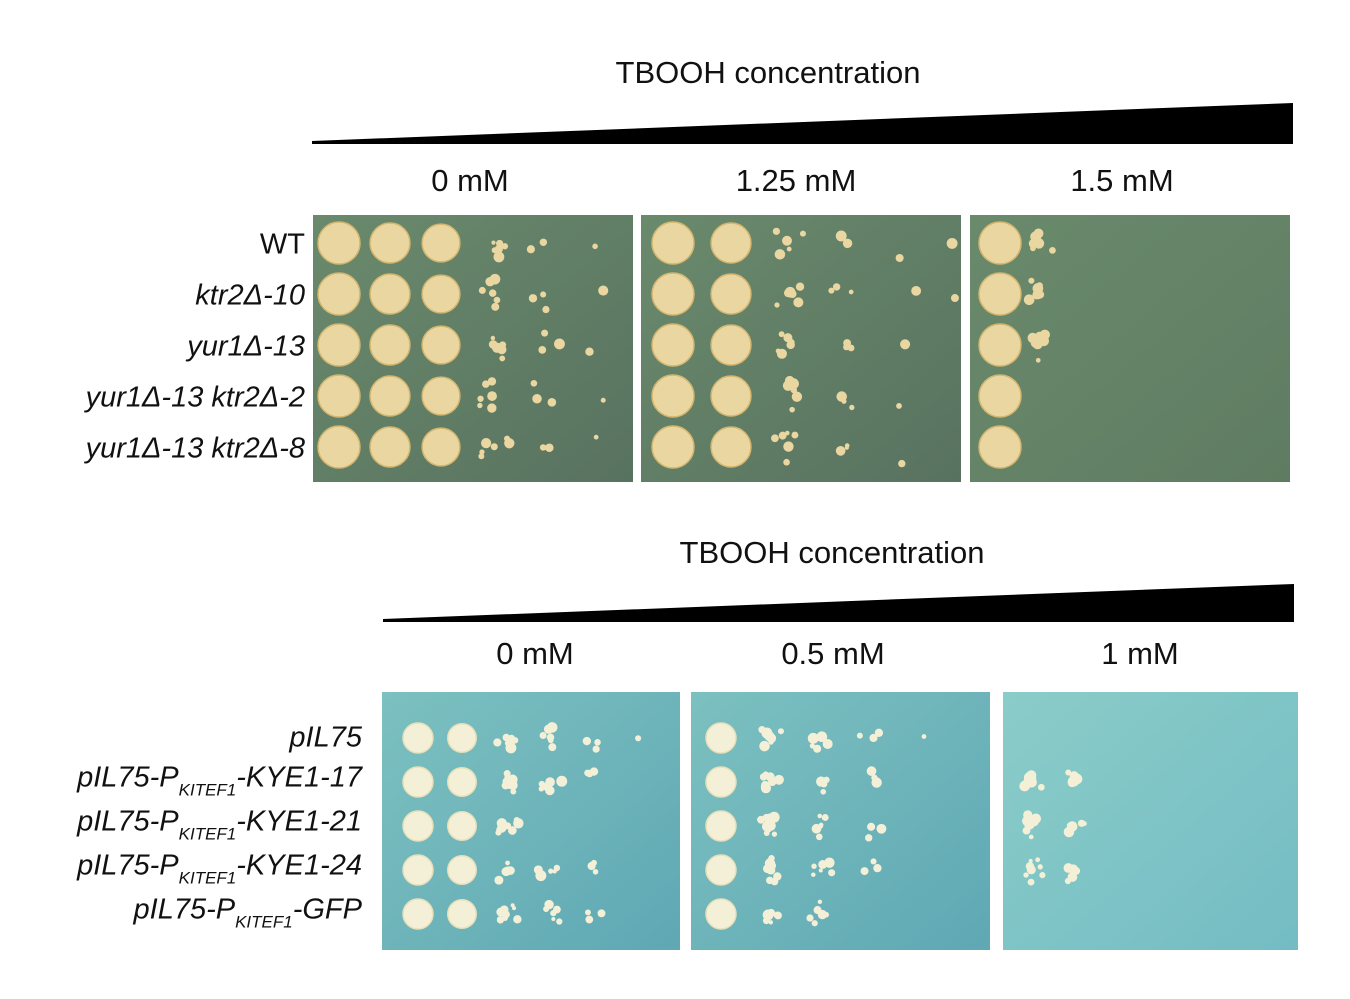 Image resolution: width=1350 pixels, height=999 pixels. What do you see at coordinates (299, 821) in the screenshot?
I see `strain-suffix: -KYE1-21` at bounding box center [299, 821].